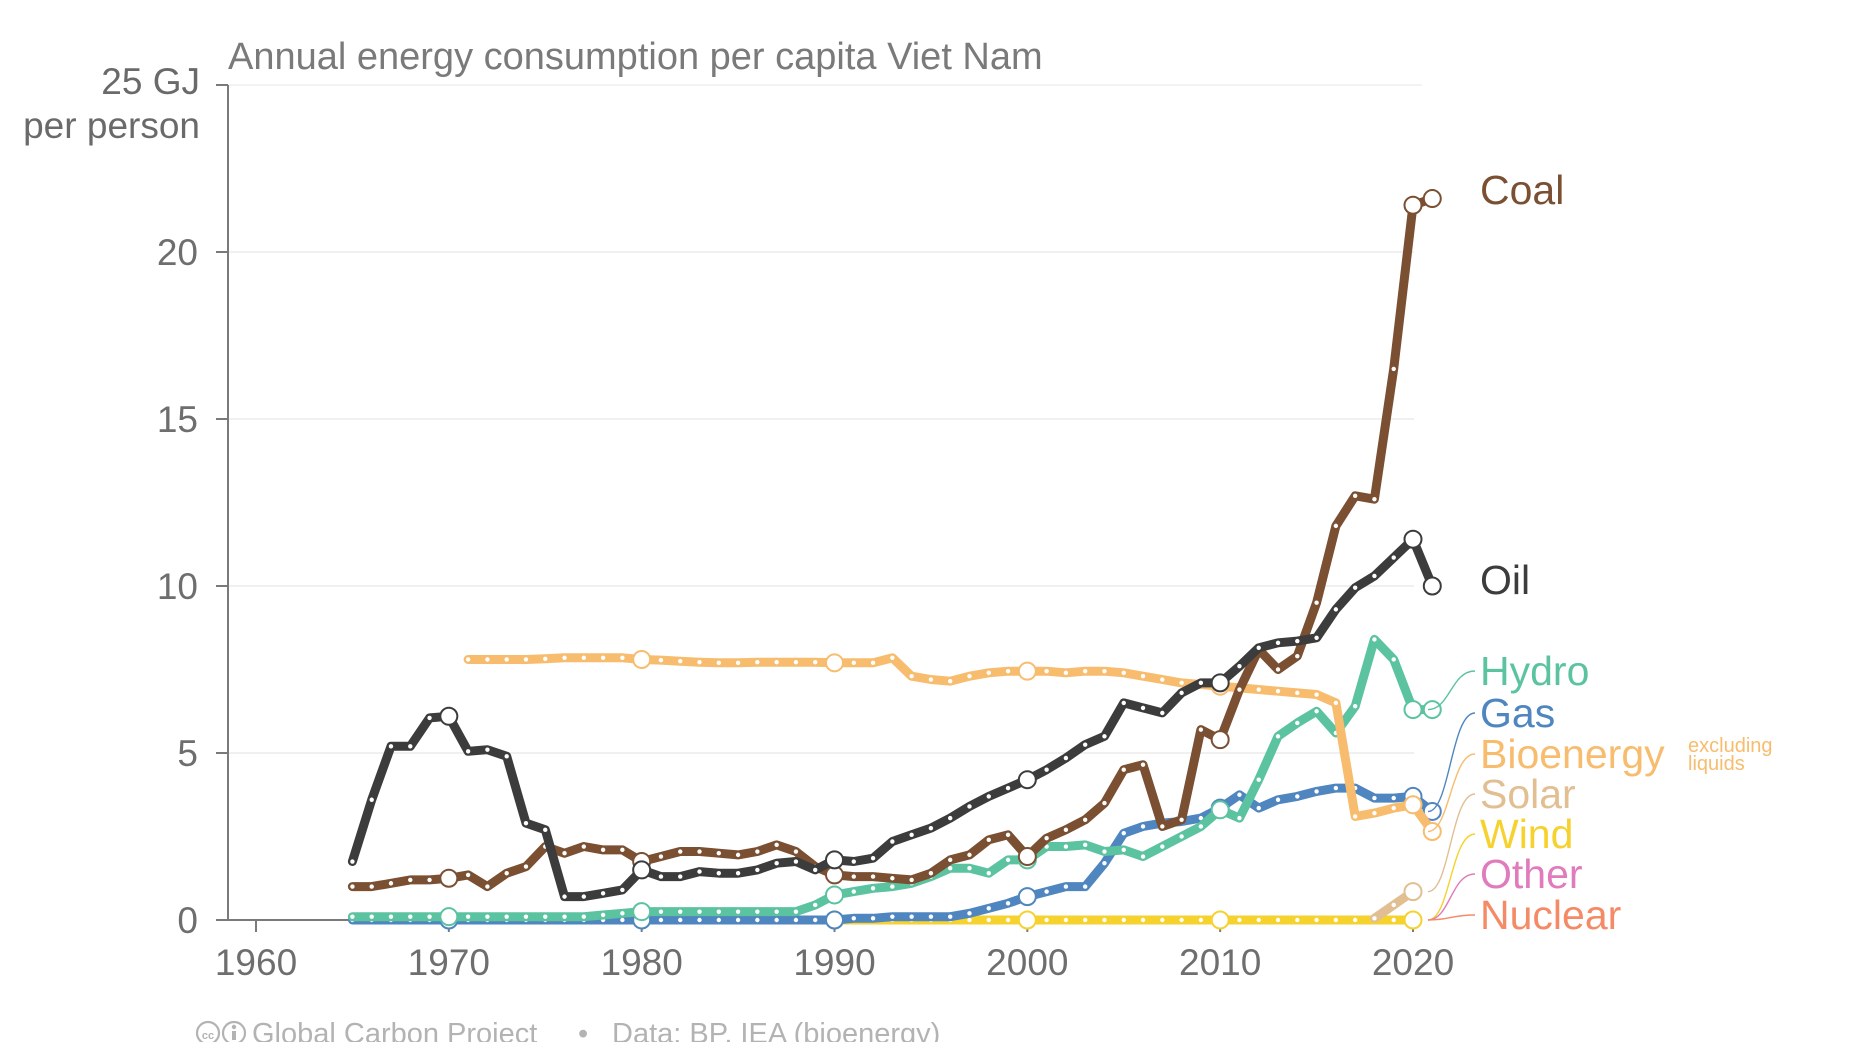  I want to click on point-coal-1984, so click(718, 853).